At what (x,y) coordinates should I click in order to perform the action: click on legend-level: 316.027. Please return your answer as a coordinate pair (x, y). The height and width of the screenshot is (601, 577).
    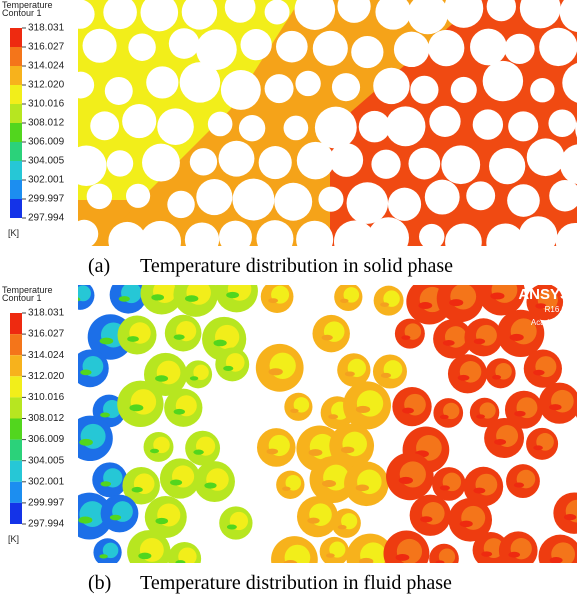
    Looking at the image, I should click on (46, 47).